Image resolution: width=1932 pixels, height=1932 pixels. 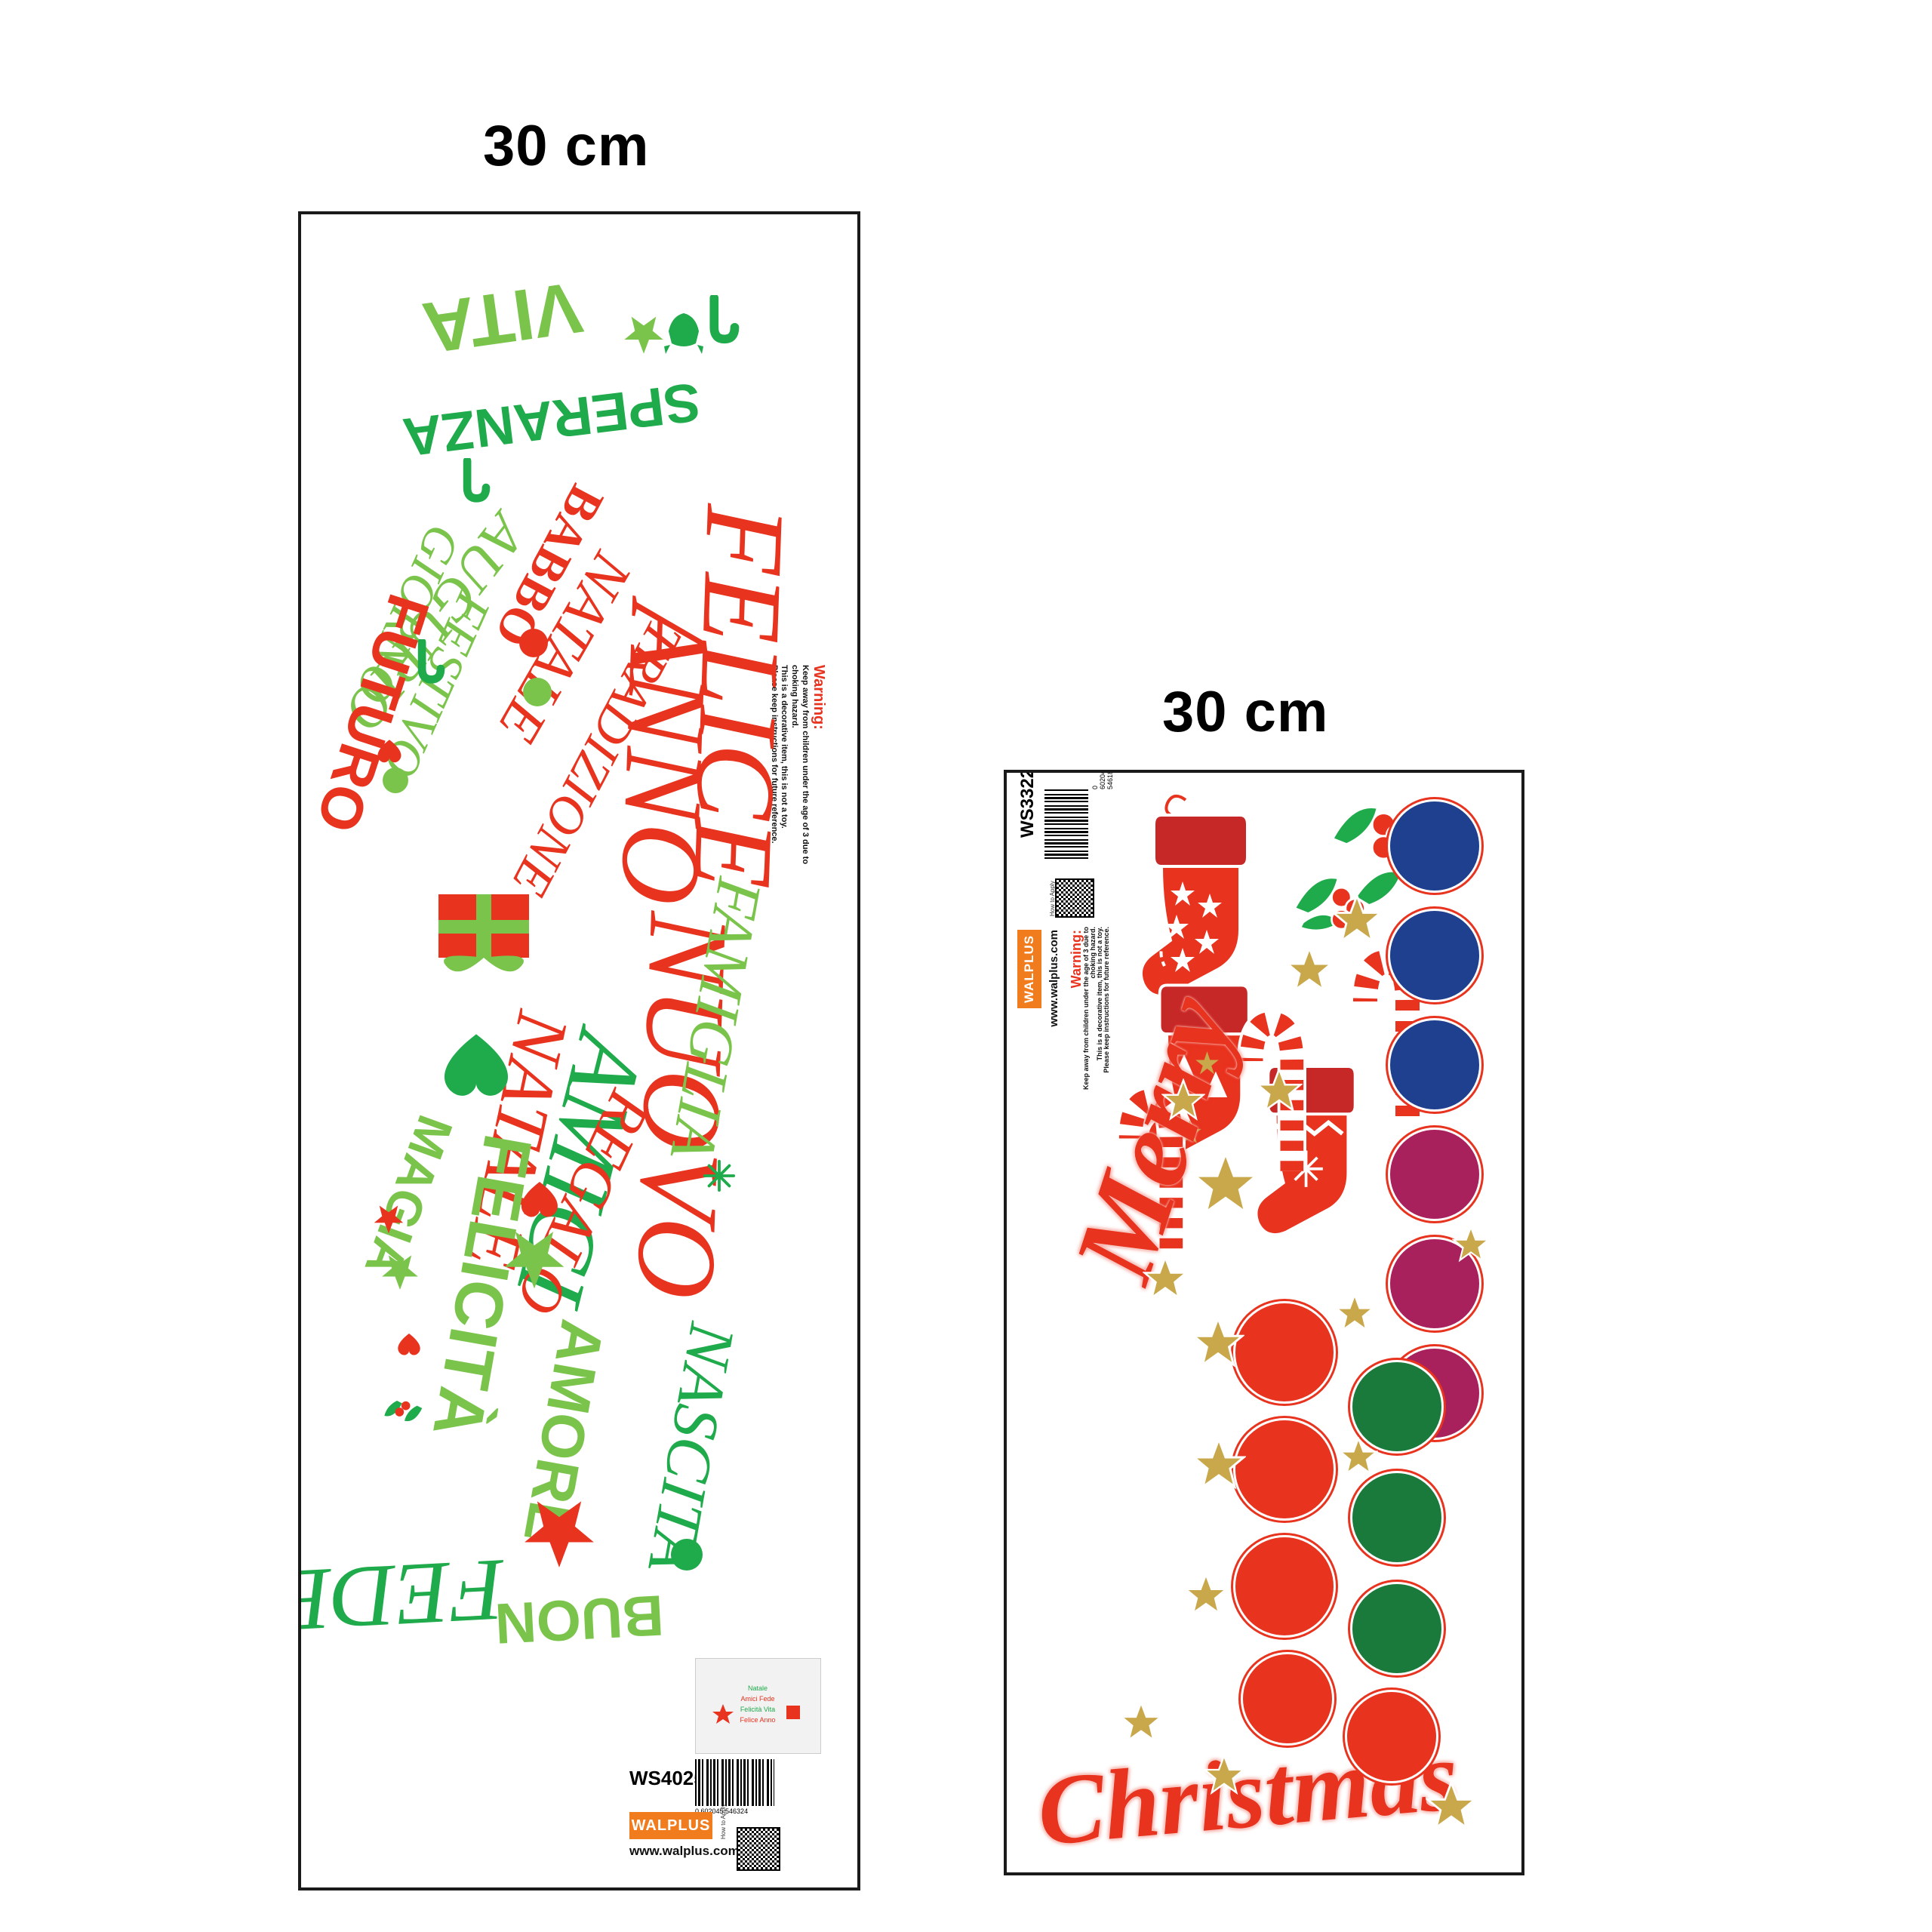 What do you see at coordinates (758, 1849) in the screenshot?
I see `left-qr-code` at bounding box center [758, 1849].